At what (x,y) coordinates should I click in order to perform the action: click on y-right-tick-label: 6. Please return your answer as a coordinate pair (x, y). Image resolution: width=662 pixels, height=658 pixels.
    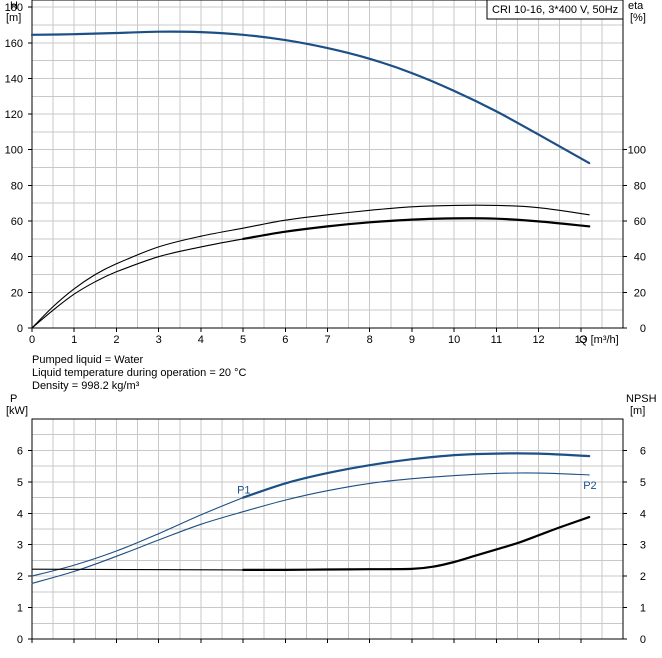
    Looking at the image, I should click on (643, 451).